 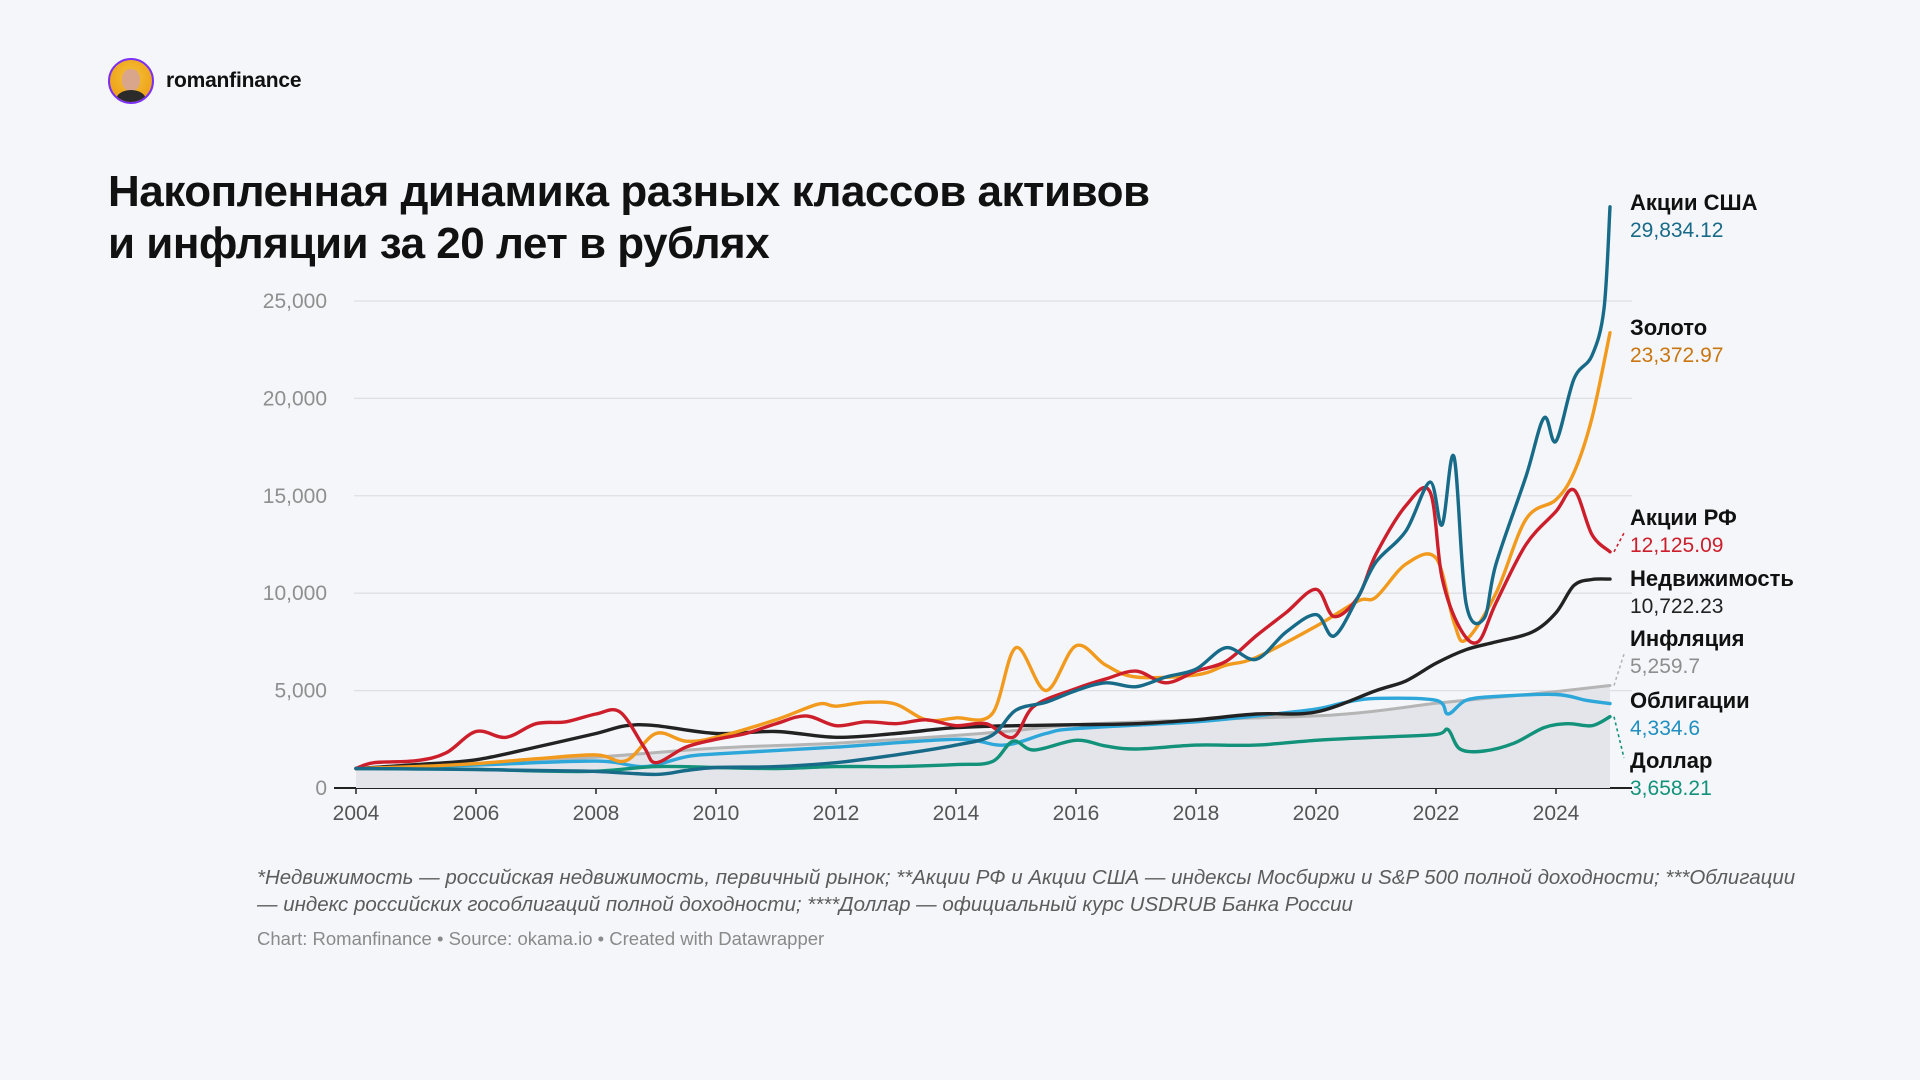 I want to click on y-tick-label: 25,000, so click(x=295, y=301).